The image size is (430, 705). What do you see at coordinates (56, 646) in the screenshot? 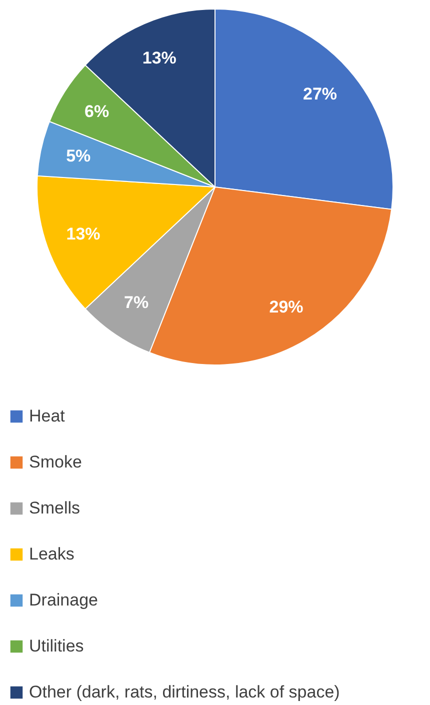
I see `legend-label: Utilities` at bounding box center [56, 646].